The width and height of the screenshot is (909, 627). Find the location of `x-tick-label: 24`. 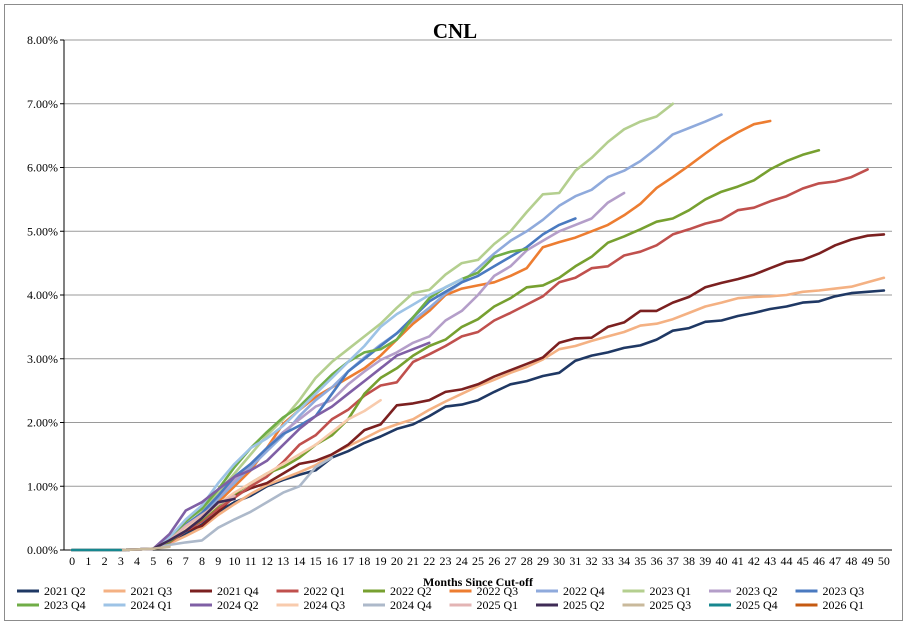

x-tick-label: 24 is located at coordinates (462, 561).